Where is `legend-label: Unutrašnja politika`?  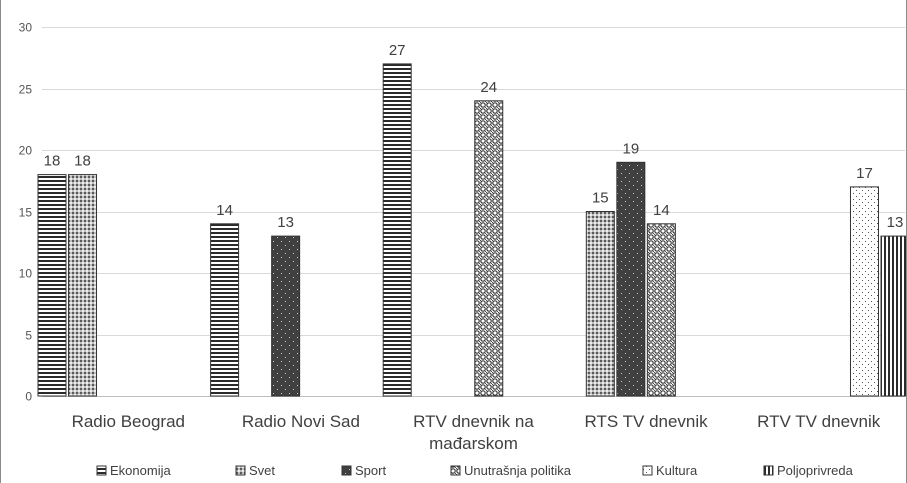 legend-label: Unutrašnja politika is located at coordinates (518, 470).